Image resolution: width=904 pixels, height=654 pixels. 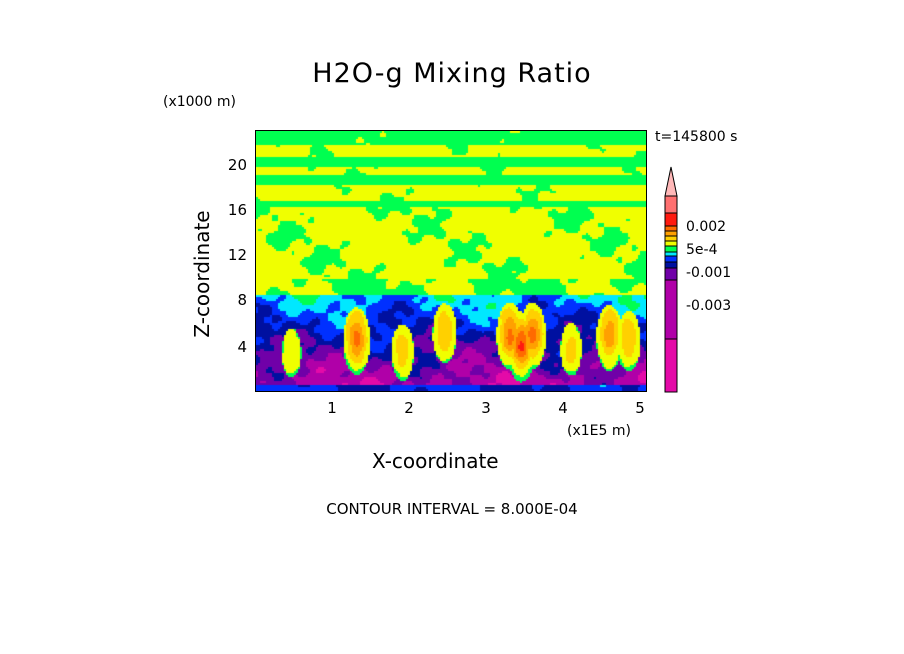 I want to click on time-label: t=145800 s, so click(x=696, y=137).